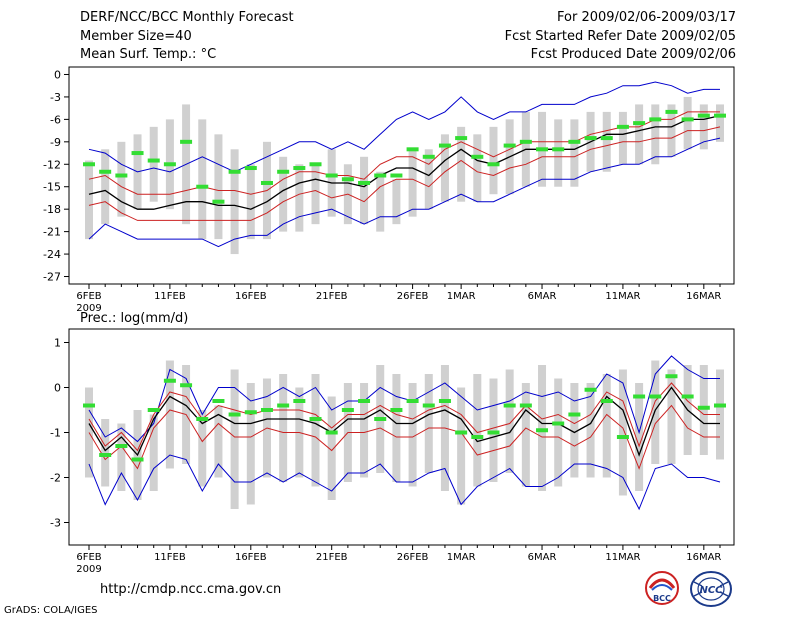 Image resolution: width=800 pixels, height=618 pixels. Describe the element at coordinates (251, 557) in the screenshot. I see `prec-xtick-label: 16FEB` at that location.